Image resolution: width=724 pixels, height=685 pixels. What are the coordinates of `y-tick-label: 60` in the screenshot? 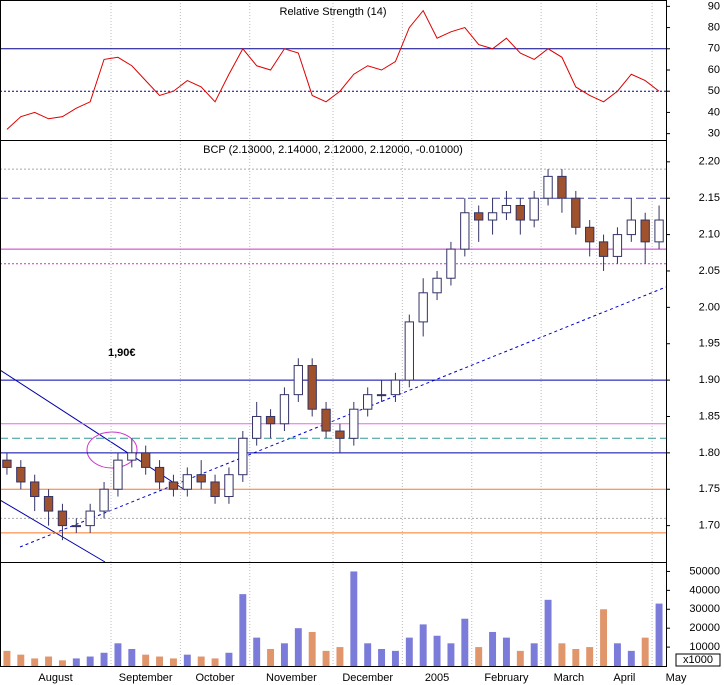 It's located at (714, 70).